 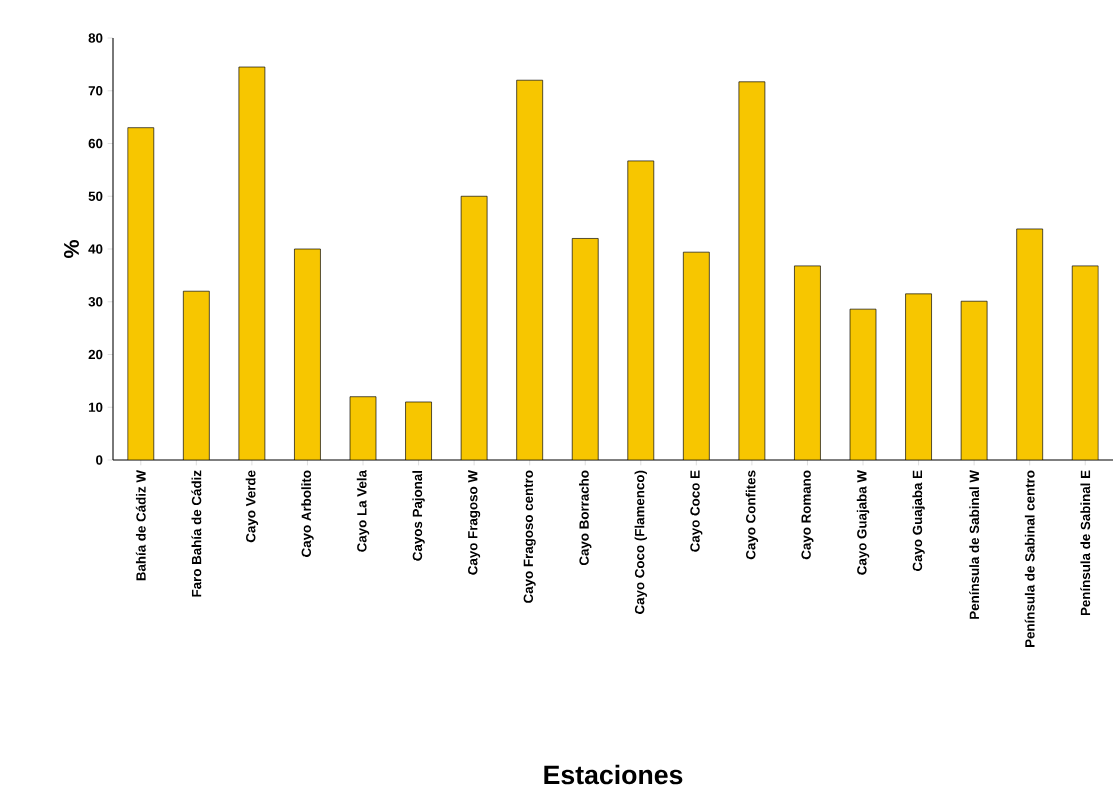 I want to click on x-tick-label: Península de Sabinal W, so click(x=974, y=544).